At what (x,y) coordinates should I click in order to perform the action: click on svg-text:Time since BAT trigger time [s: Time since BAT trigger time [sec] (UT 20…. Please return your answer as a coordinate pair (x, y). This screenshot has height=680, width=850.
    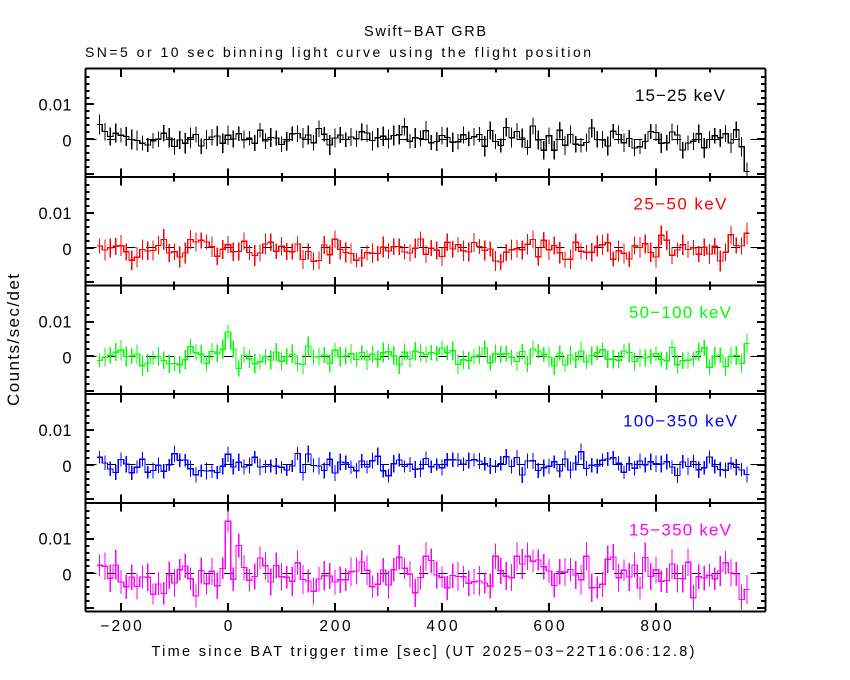
    Looking at the image, I should click on (423, 652).